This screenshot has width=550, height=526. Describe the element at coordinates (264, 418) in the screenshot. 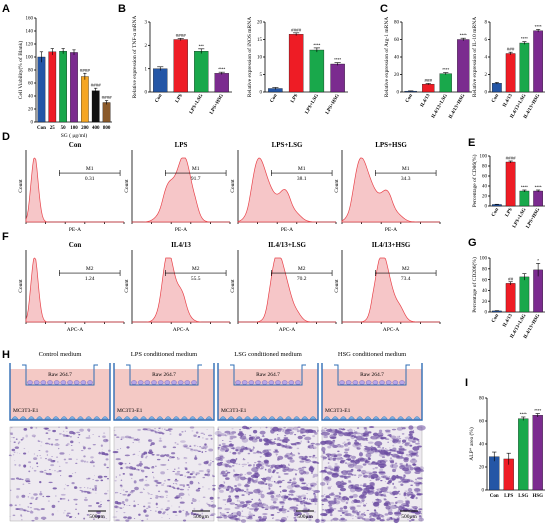

I see `mc3t3-cell` at that location.